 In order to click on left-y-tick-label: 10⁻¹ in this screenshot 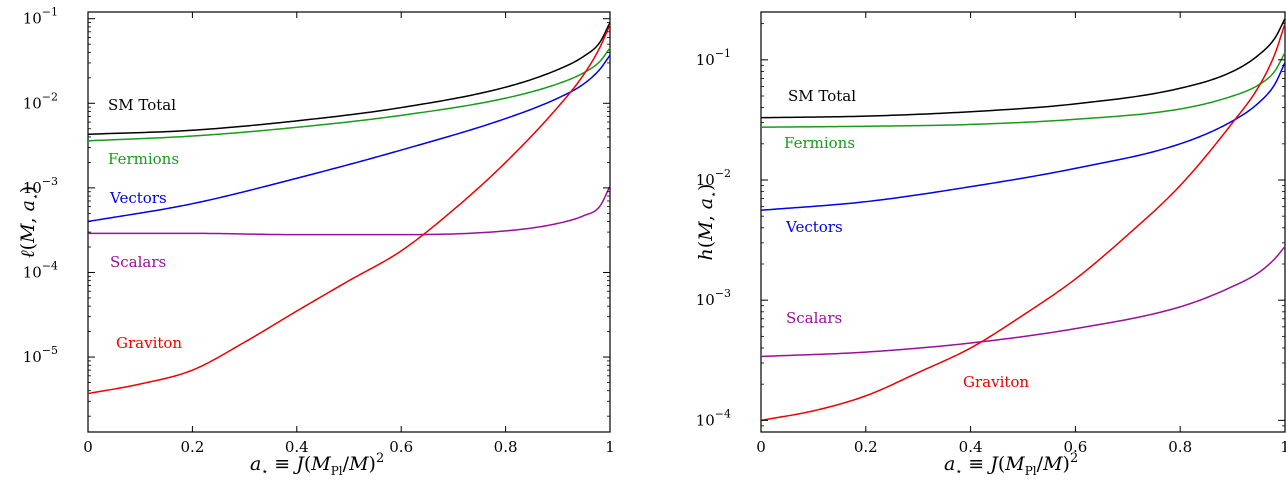, I will do `click(40, 17)`.